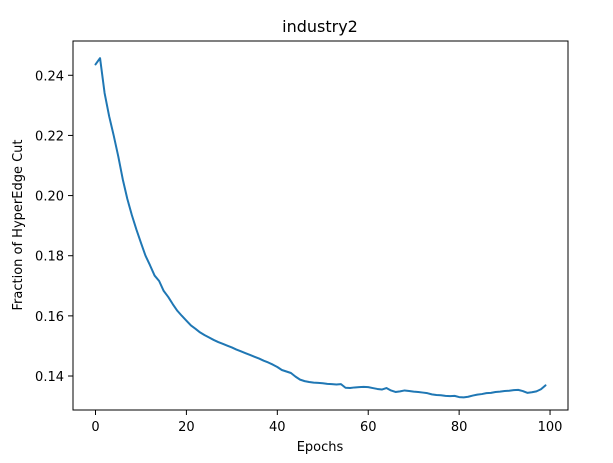 The image size is (613, 463). I want to click on x-tick-label: 80, so click(459, 427).